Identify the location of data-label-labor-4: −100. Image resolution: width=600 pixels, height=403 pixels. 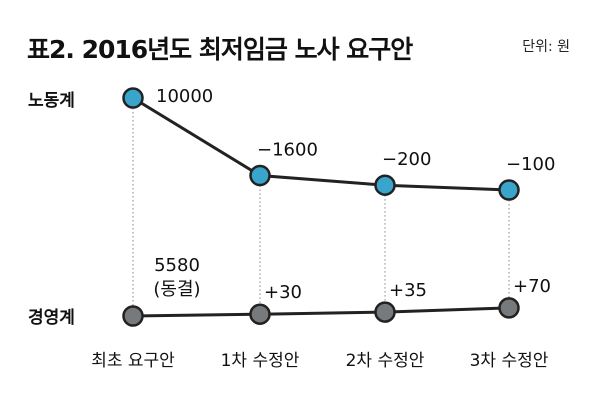
(530, 164).